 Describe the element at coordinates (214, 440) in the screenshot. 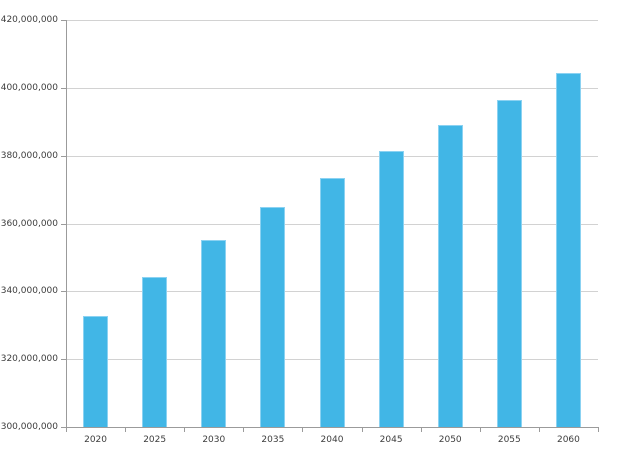

I see `x-axis-label: 2030` at that location.